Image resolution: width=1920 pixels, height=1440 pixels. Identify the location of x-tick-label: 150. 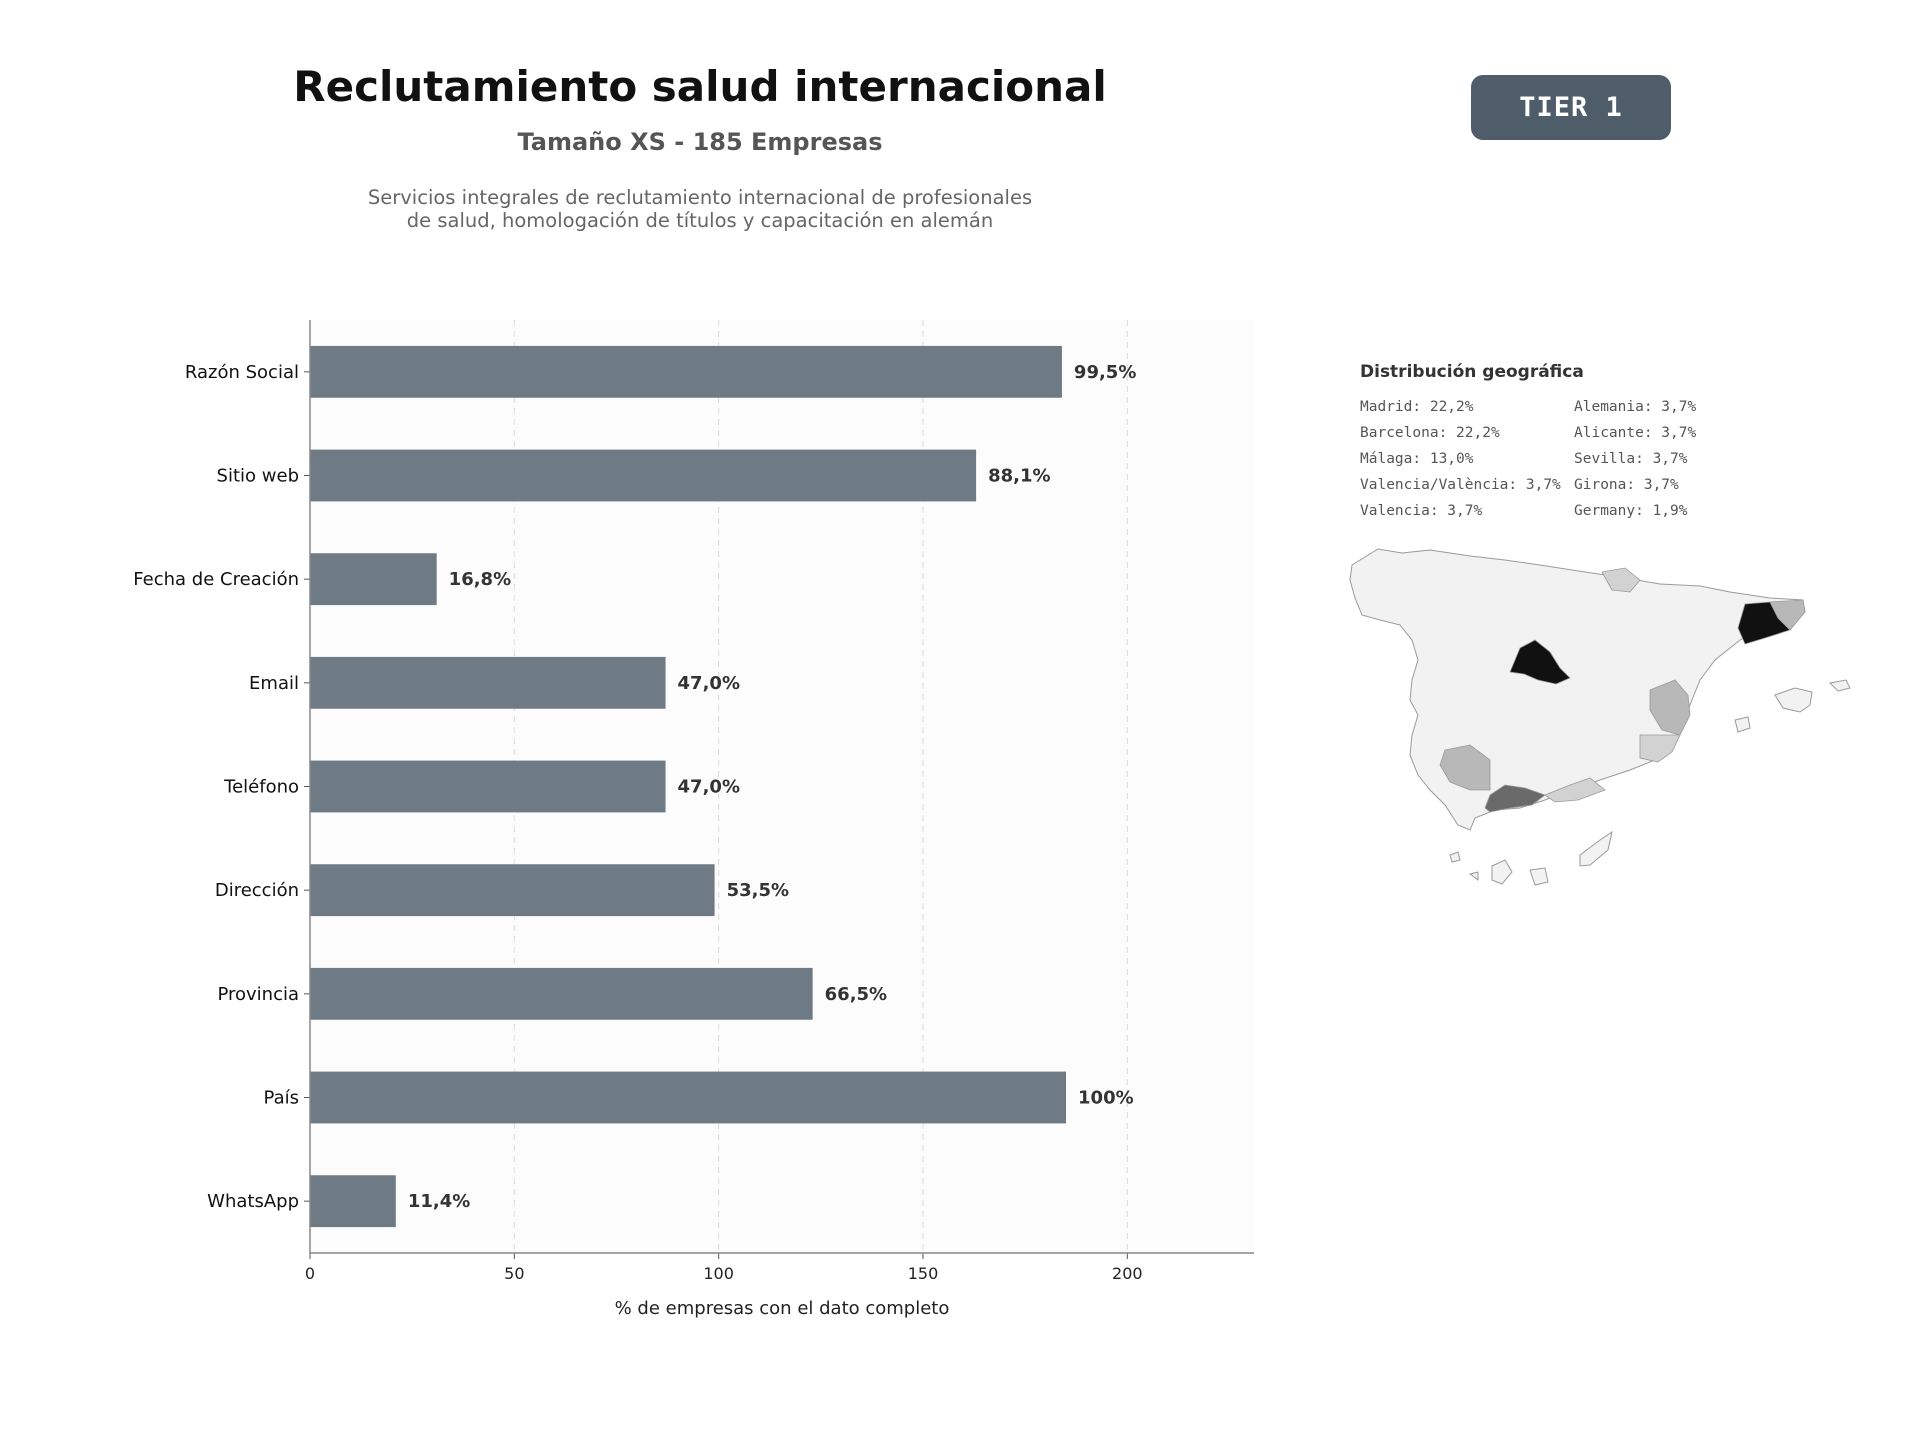
(923, 1273).